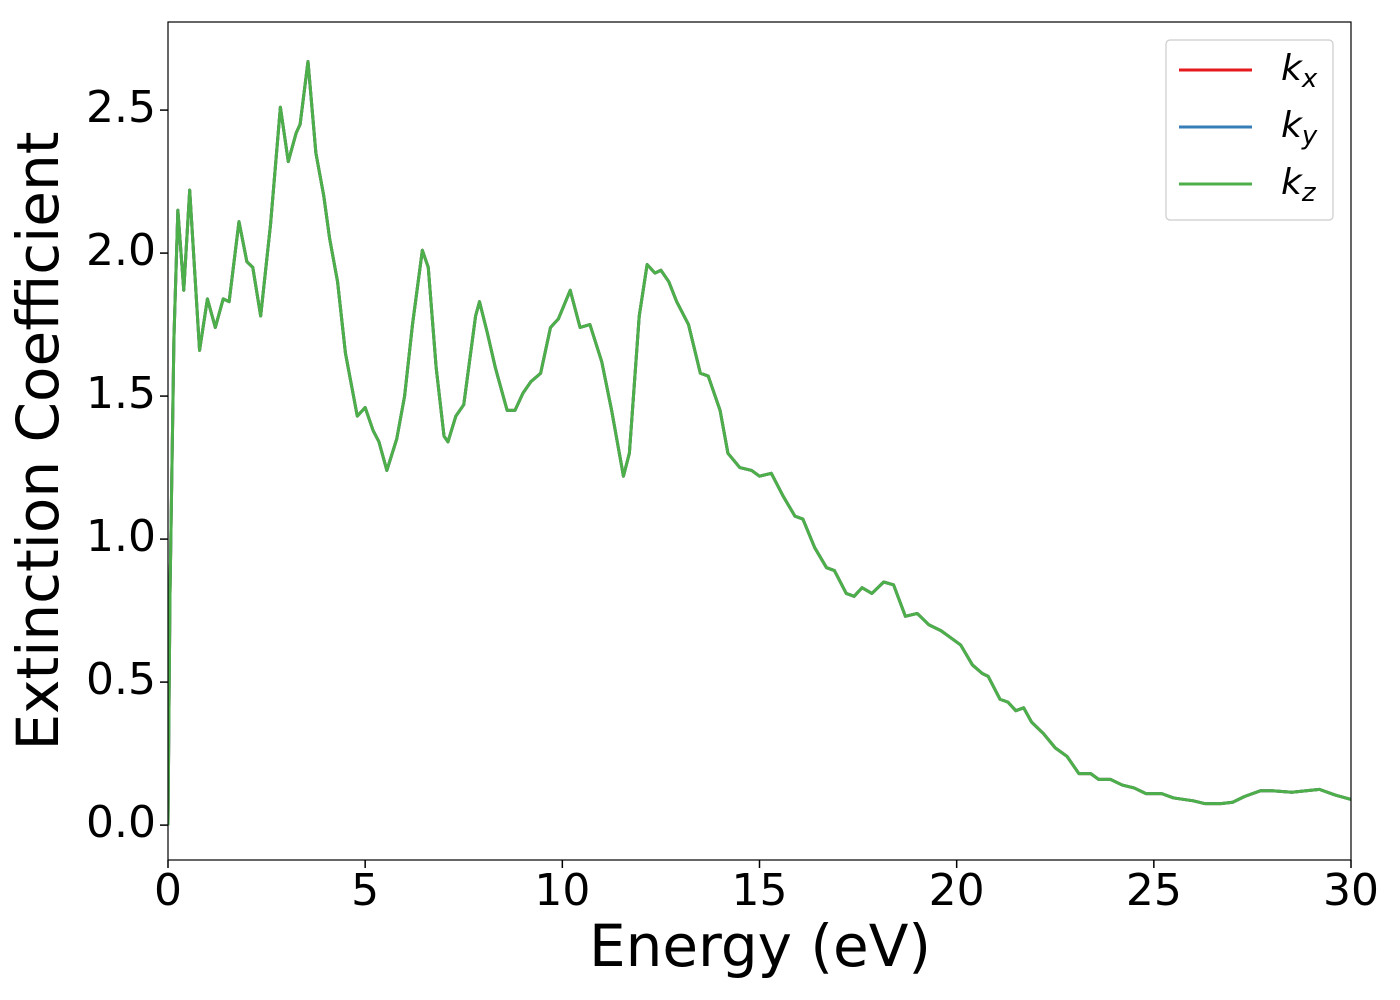 The width and height of the screenshot is (1400, 1000). I want to click on legend-label: kx, so click(1299, 71).